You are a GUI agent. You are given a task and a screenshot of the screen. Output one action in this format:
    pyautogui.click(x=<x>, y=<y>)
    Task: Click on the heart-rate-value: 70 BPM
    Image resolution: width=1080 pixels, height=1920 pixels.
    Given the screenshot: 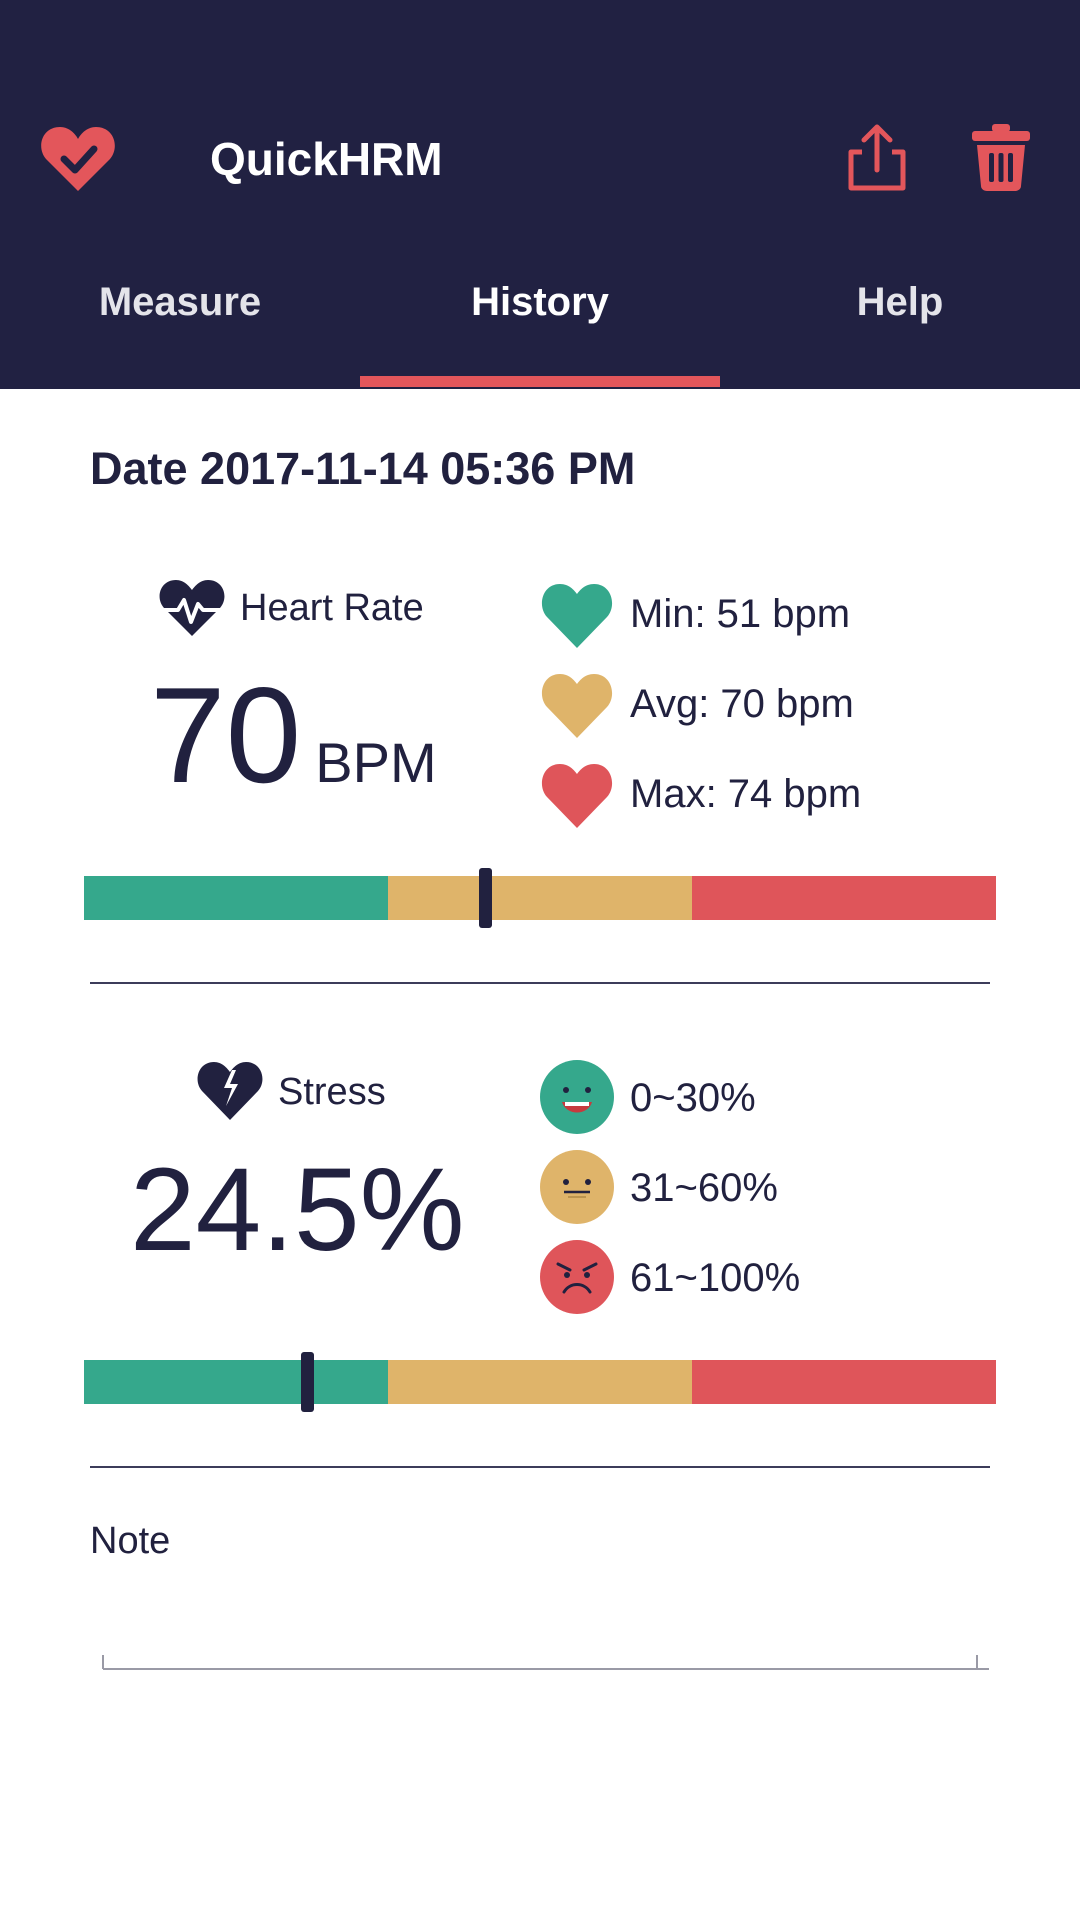 What is the action you would take?
    pyautogui.click(x=293, y=749)
    